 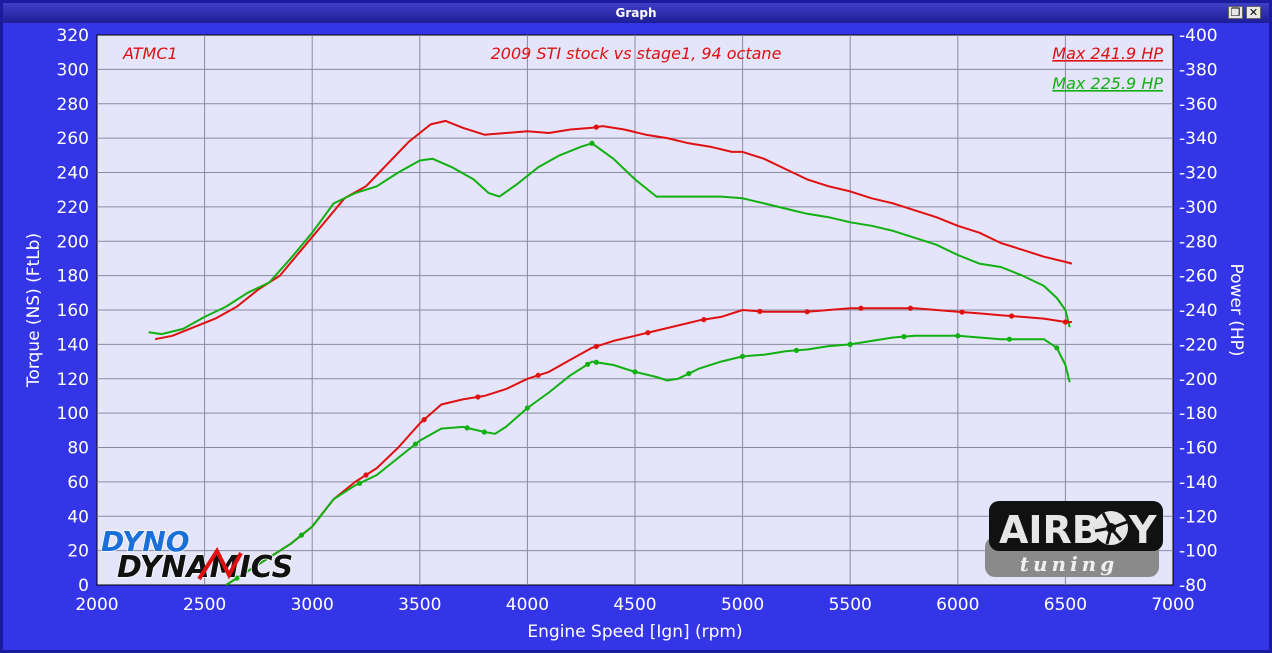 What do you see at coordinates (96, 605) in the screenshot?
I see `x-tick-label: 2000` at bounding box center [96, 605].